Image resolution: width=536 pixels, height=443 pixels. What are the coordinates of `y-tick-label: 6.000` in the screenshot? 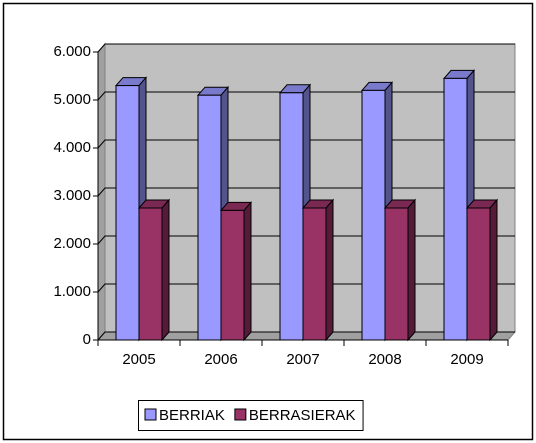 It's located at (72, 51).